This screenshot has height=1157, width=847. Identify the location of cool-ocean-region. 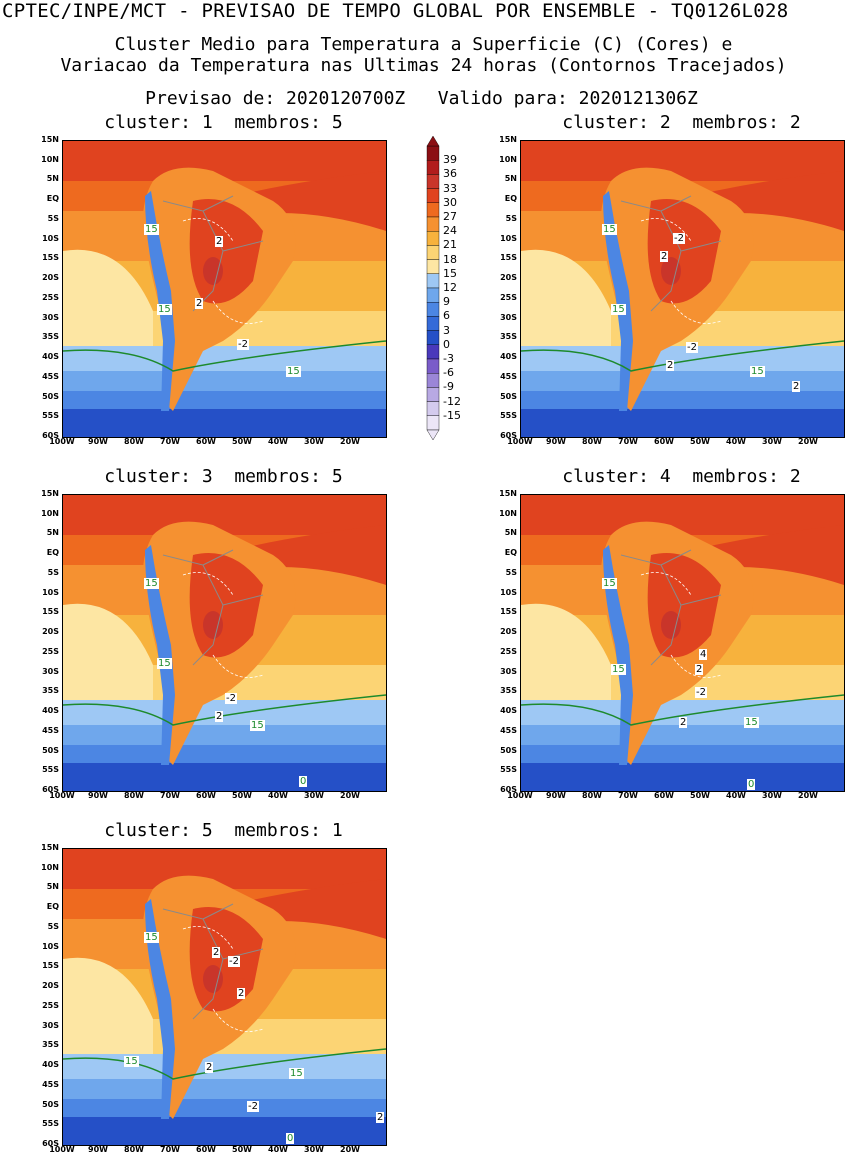
(566, 297).